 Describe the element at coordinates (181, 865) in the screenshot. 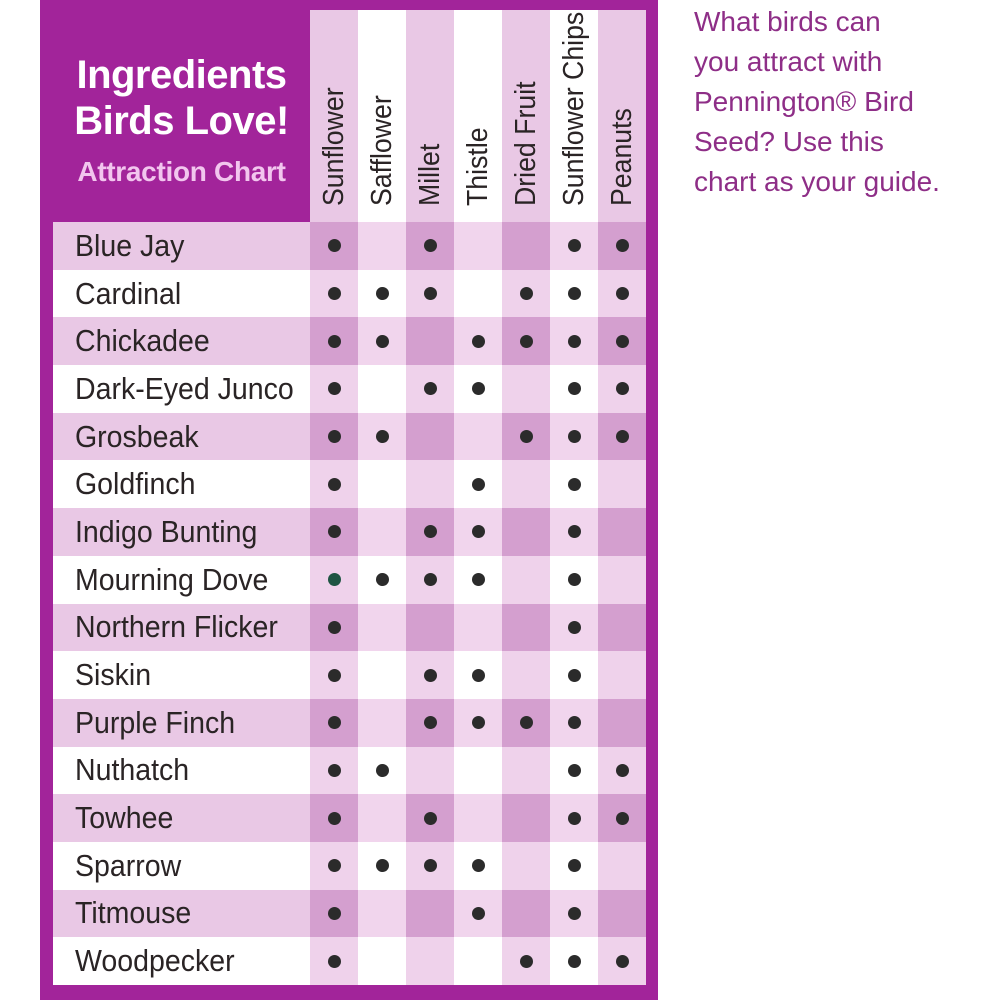

I see `bird-name-cell: Sparrow` at that location.